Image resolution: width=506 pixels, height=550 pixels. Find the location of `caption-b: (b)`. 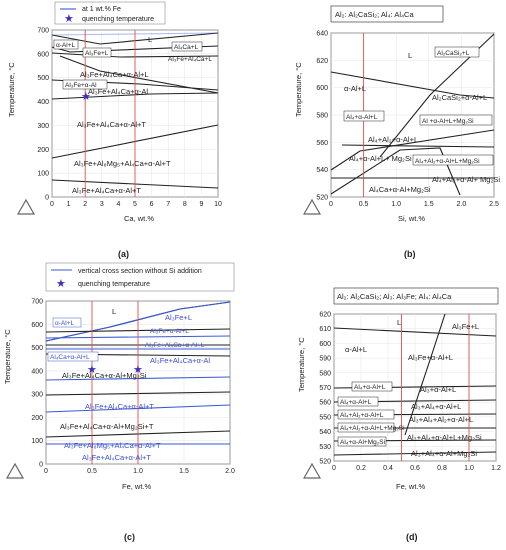

caption-b: (b) is located at coordinates (410, 254).